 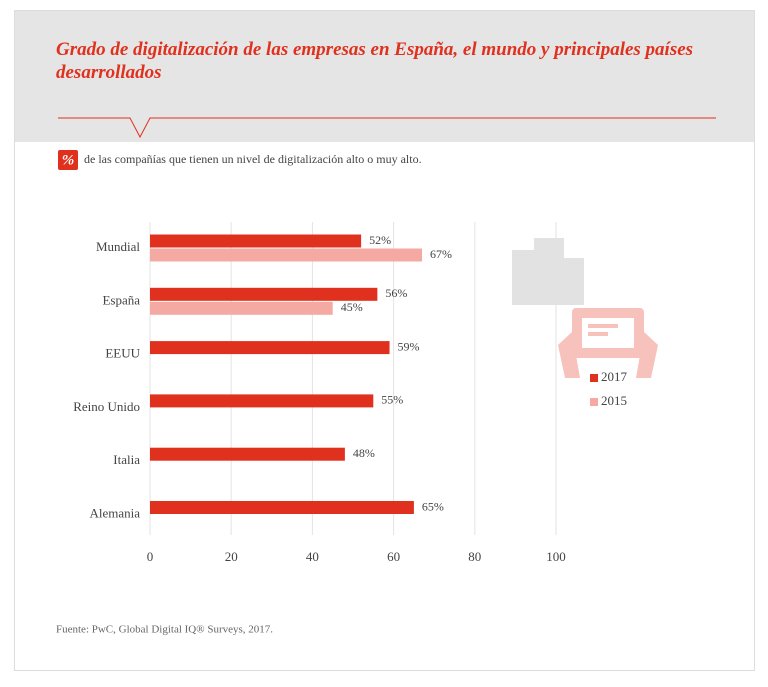 What do you see at coordinates (121, 299) in the screenshot?
I see `y-tick-label: España` at bounding box center [121, 299].